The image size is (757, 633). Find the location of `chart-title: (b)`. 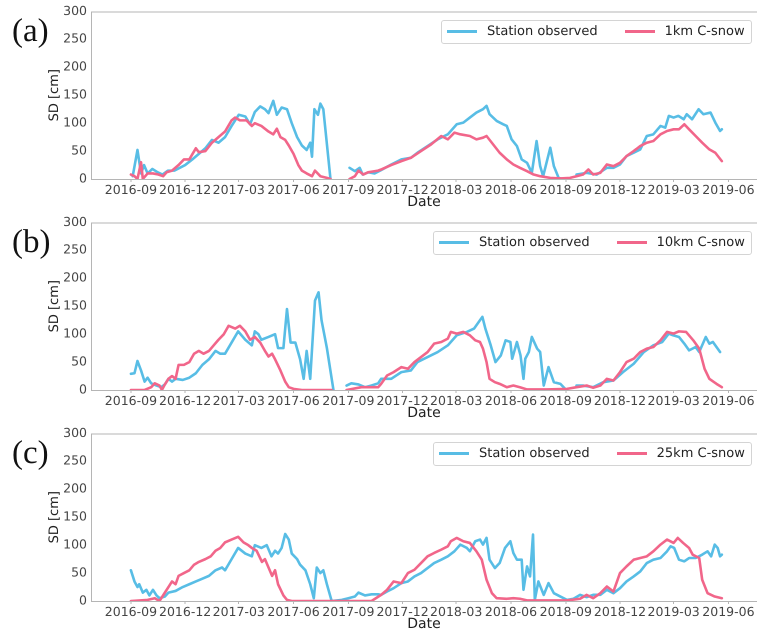

chart-title: (b) is located at coordinates (31, 242).